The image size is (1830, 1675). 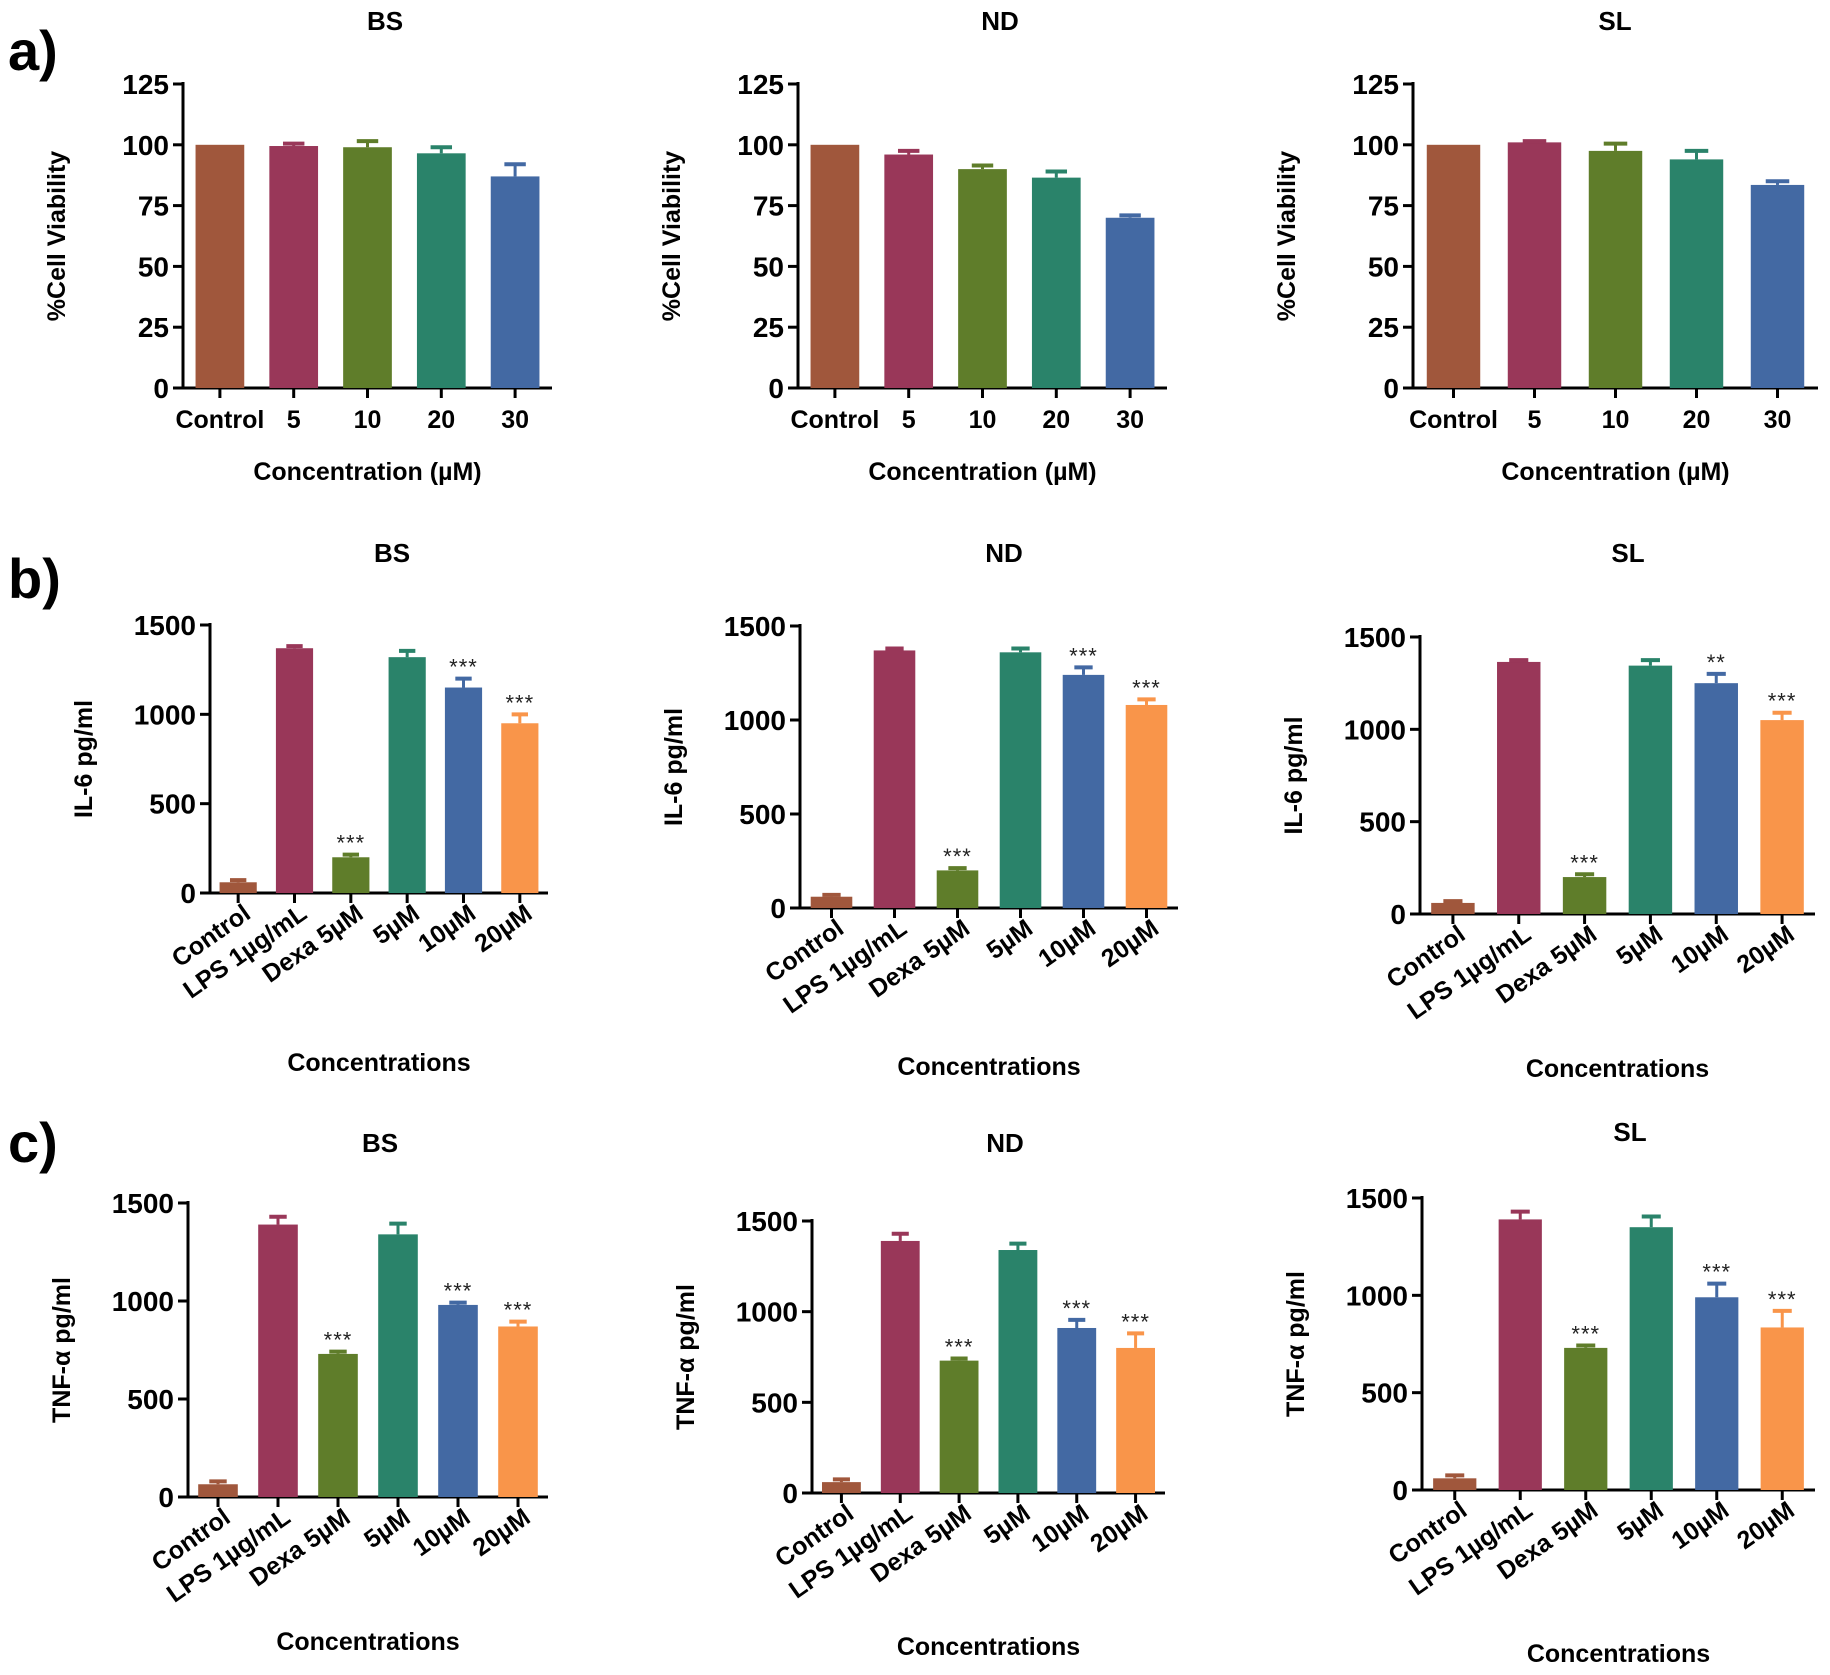 What do you see at coordinates (33, 1142) in the screenshot?
I see `panel-letter-c: c)` at bounding box center [33, 1142].